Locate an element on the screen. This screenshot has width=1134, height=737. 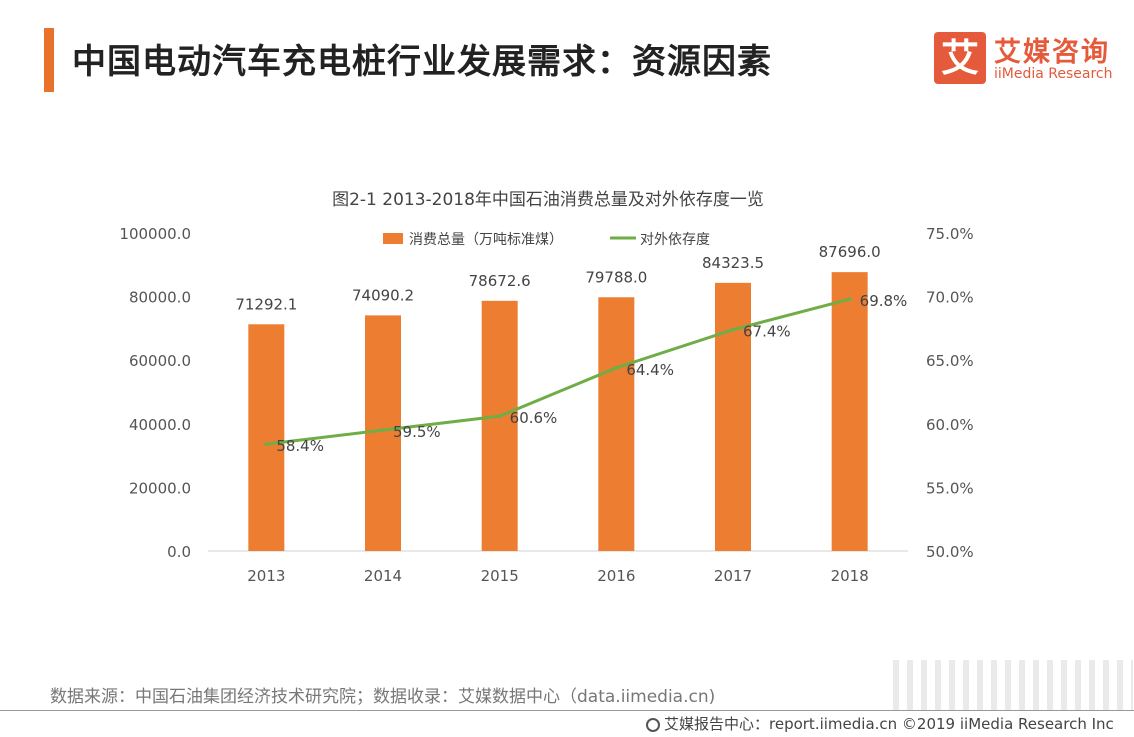
bar-2013 is located at coordinates (266, 437).